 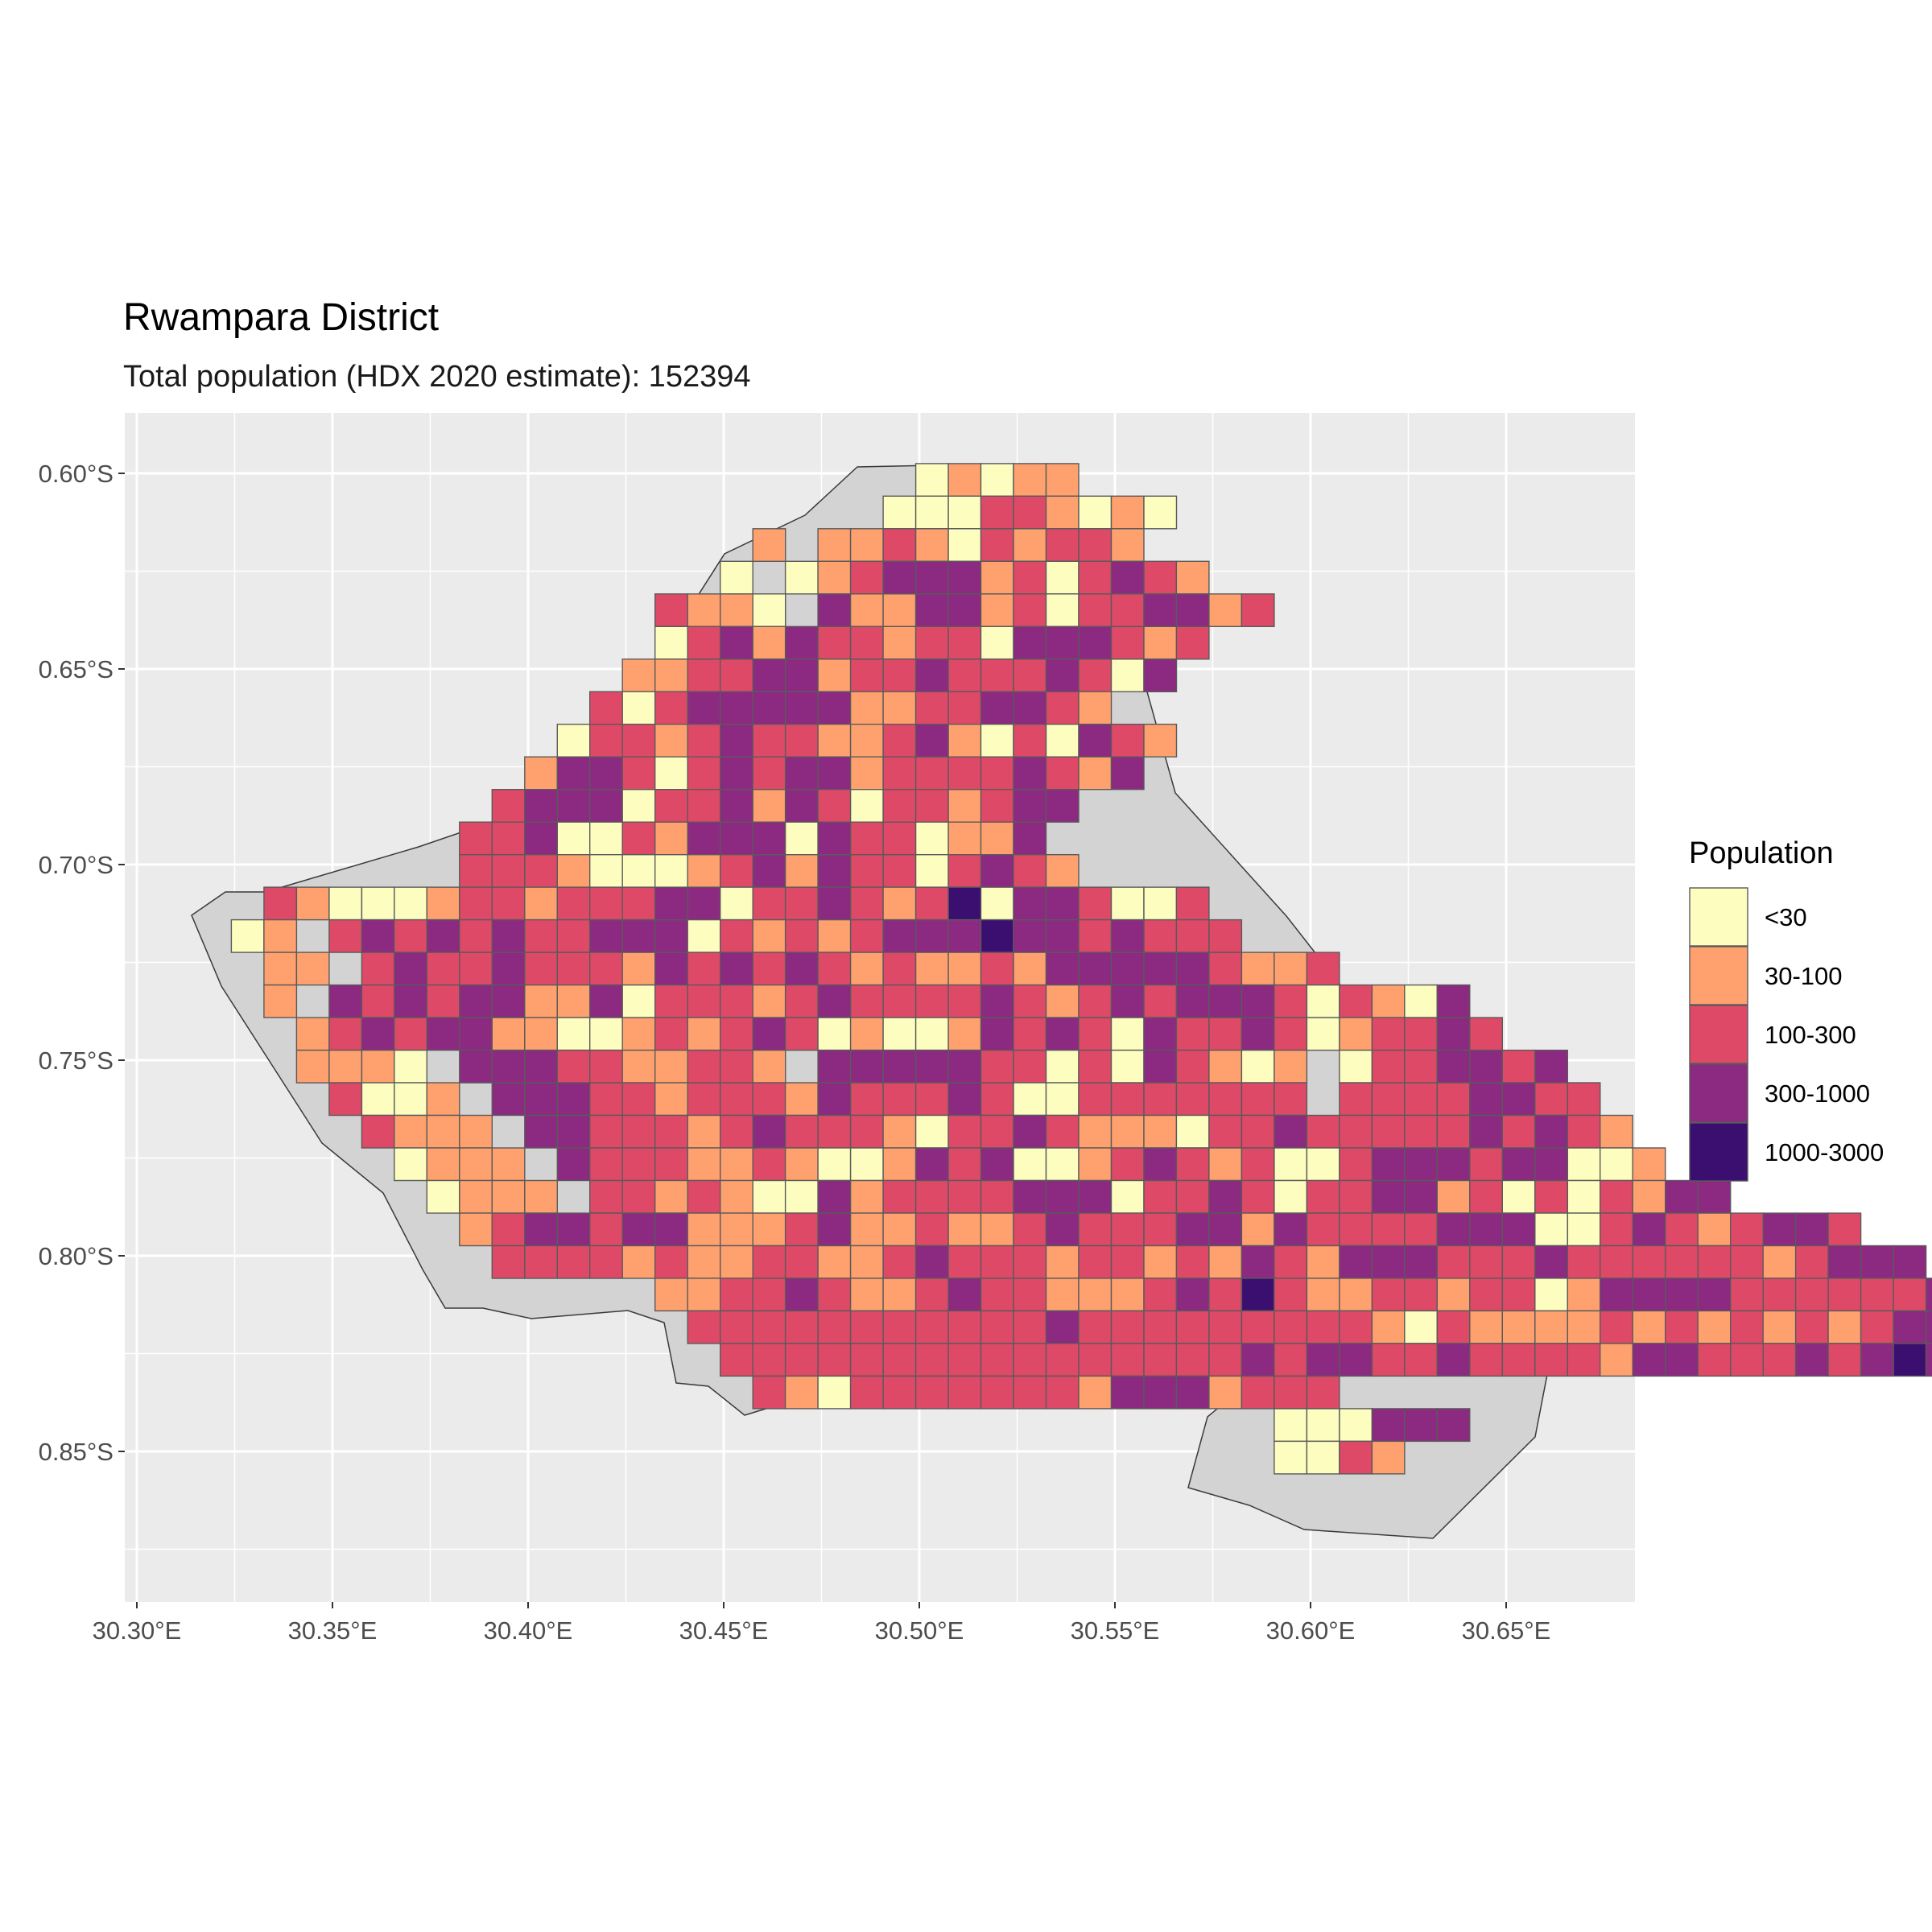 I want to click on x-tick-label: 30.35°E, so click(x=333, y=1630).